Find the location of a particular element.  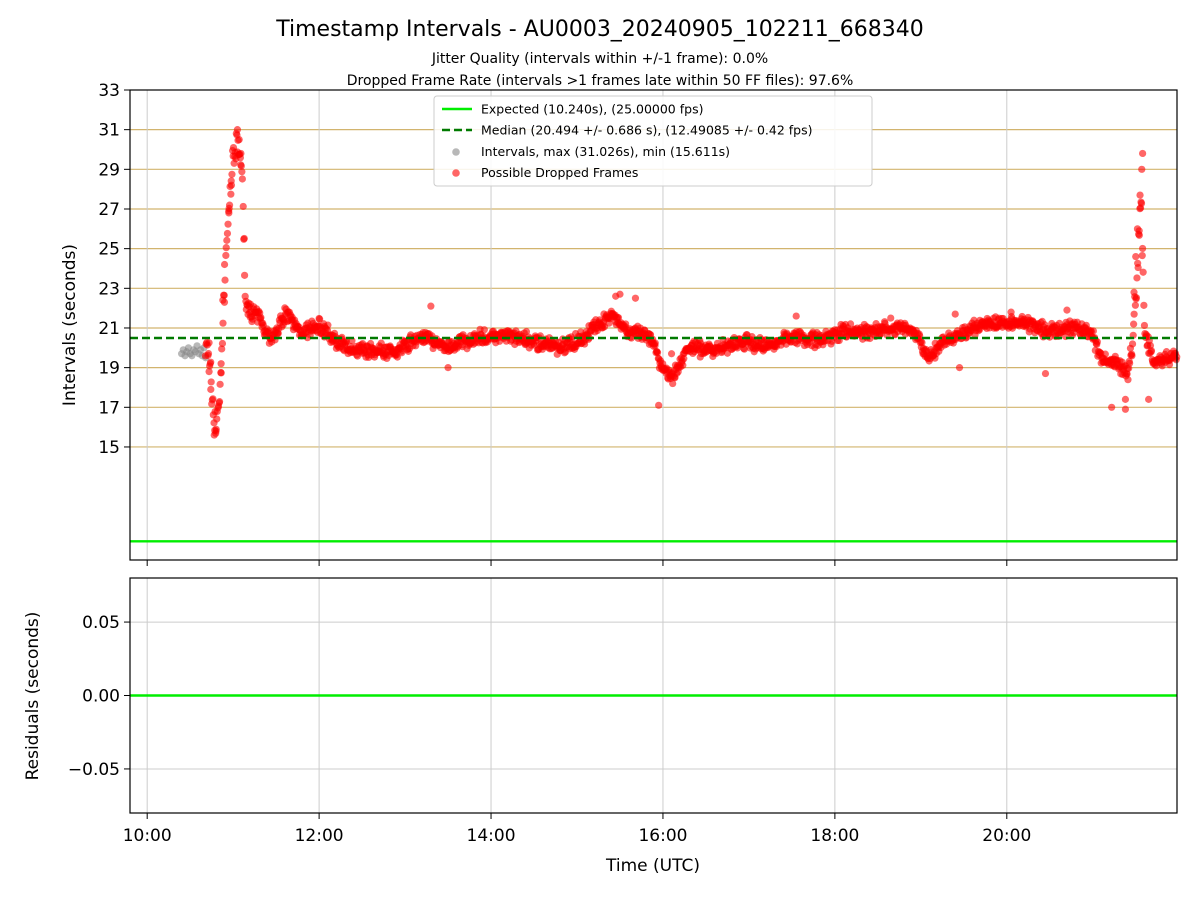

y-tick-label: 0.00 is located at coordinates (101, 697).